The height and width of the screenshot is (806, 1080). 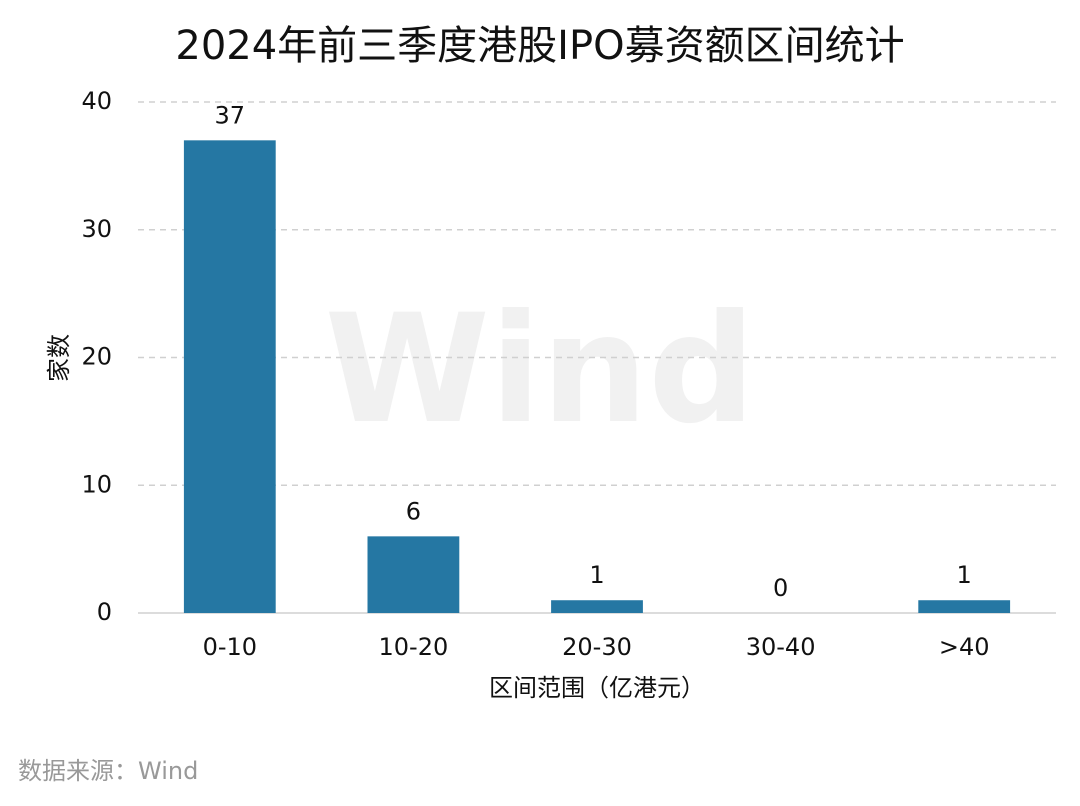 What do you see at coordinates (96, 484) in the screenshot?
I see `y-tick-label: 10` at bounding box center [96, 484].